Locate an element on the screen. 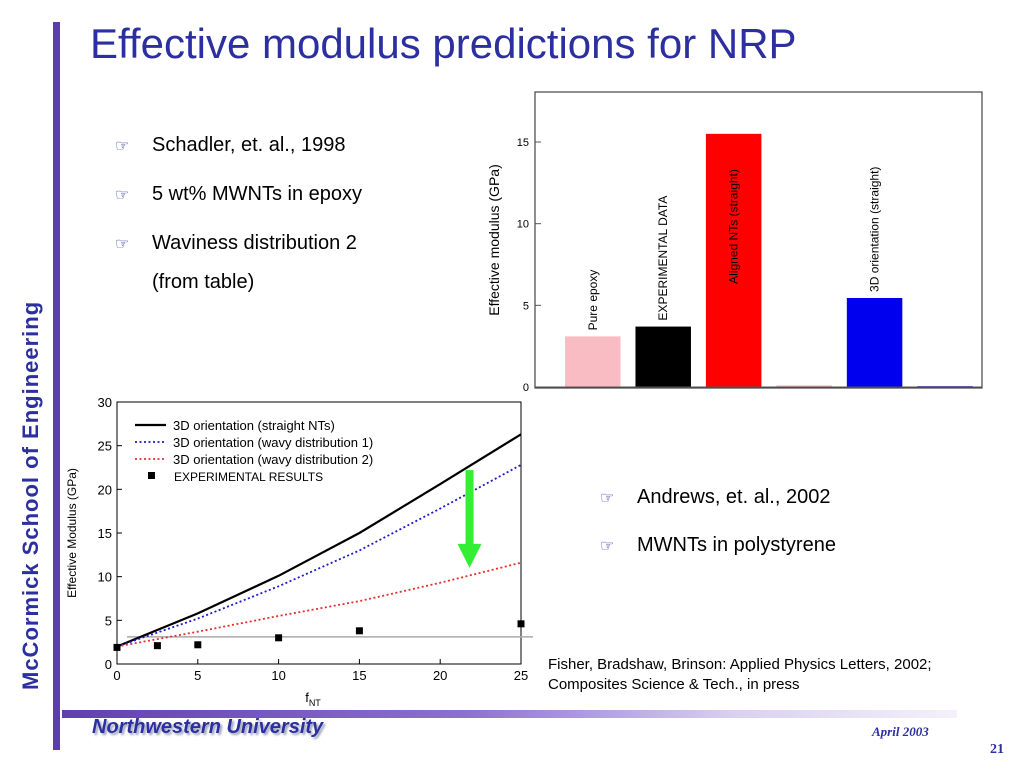 The image size is (1024, 768). line-y-tick-label: 25 is located at coordinates (105, 446).